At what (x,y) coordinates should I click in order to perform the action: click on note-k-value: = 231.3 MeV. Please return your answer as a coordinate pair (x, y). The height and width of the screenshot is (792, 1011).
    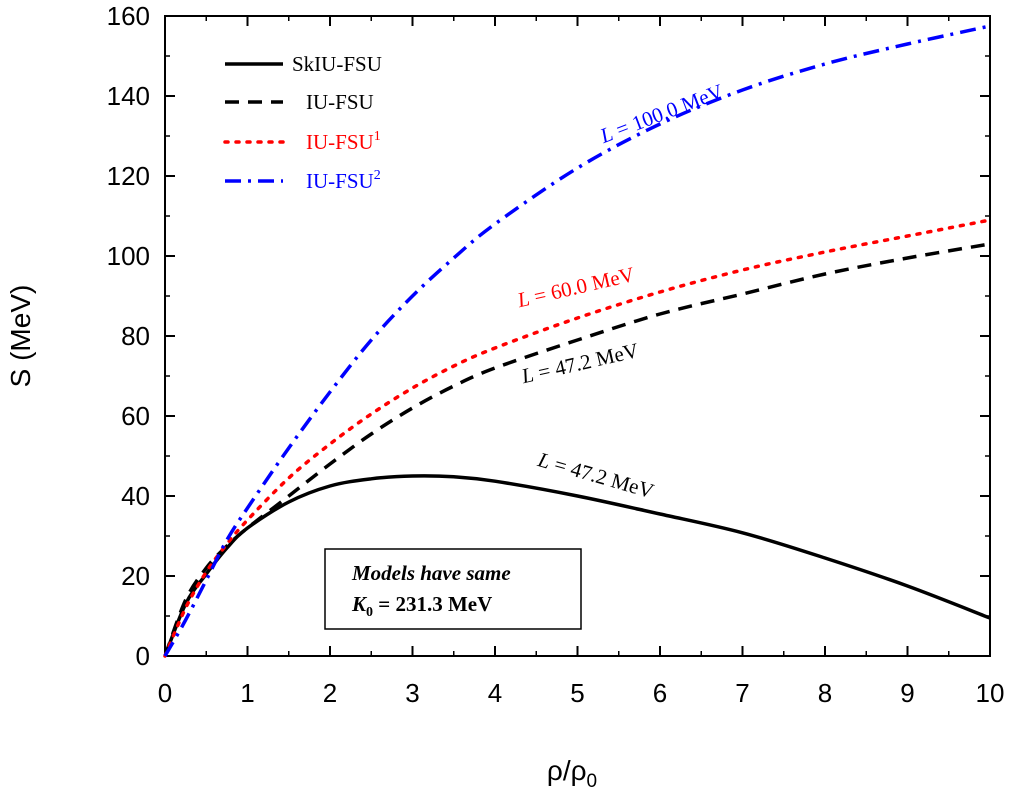
    Looking at the image, I should click on (432, 604).